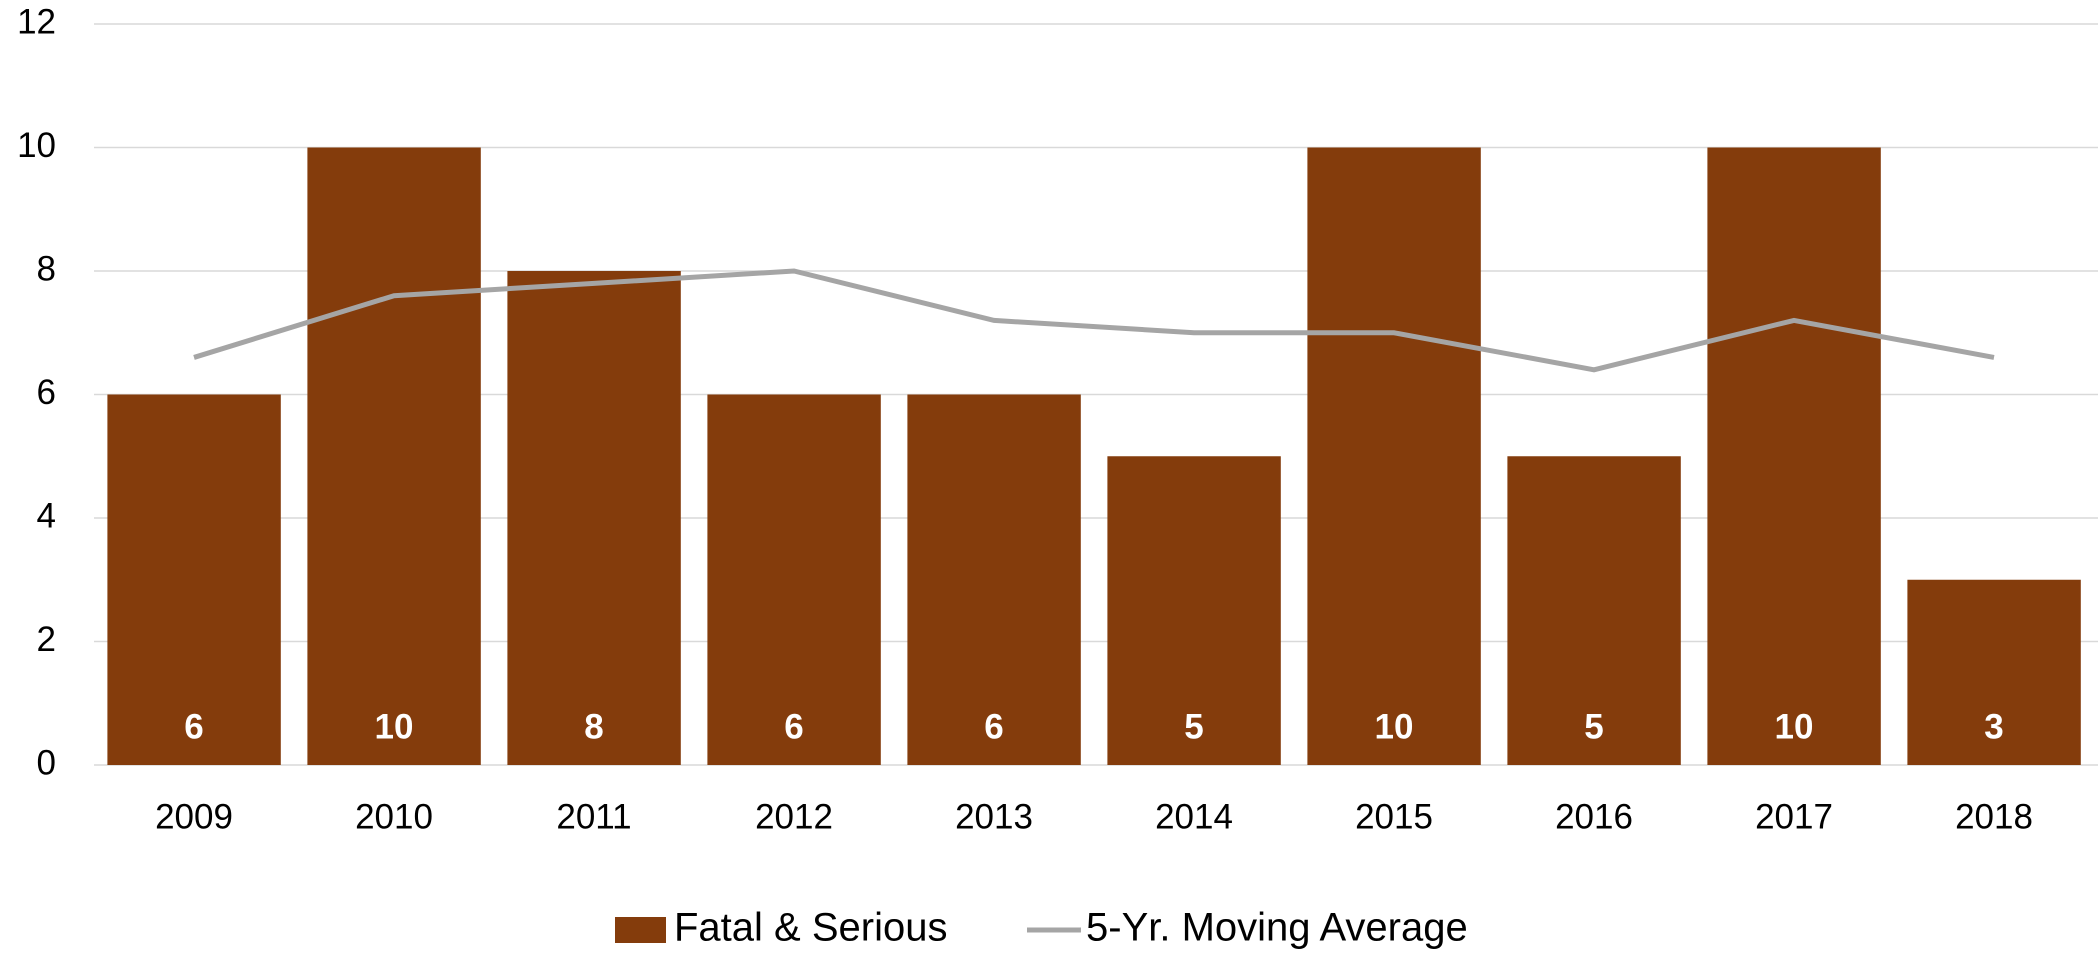  Describe the element at coordinates (46, 268) in the screenshot. I see `y-tick-label: 8` at that location.